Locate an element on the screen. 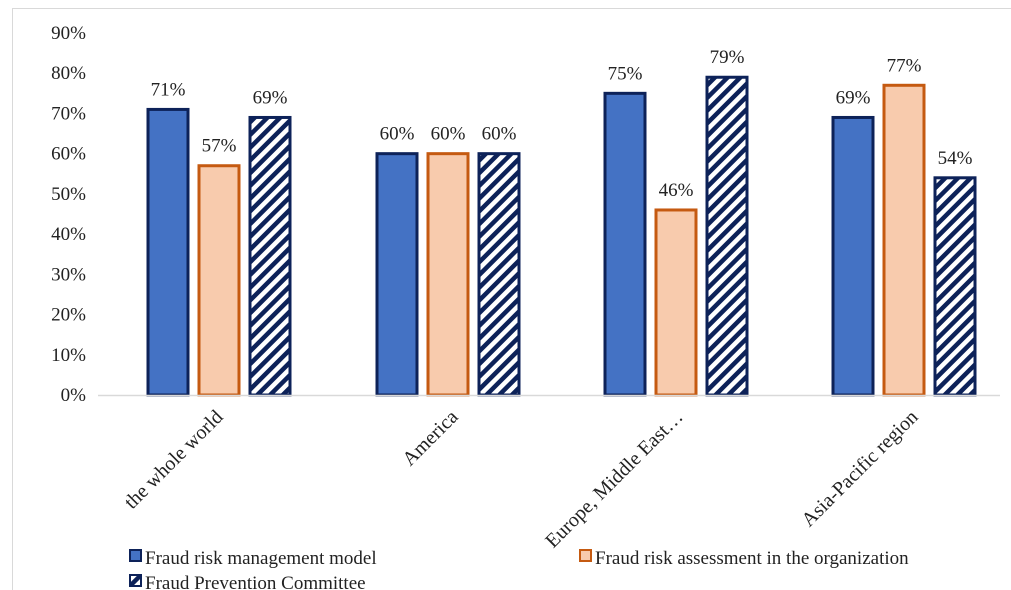  legend-label: Fraud Prevention Committee is located at coordinates (255, 581).